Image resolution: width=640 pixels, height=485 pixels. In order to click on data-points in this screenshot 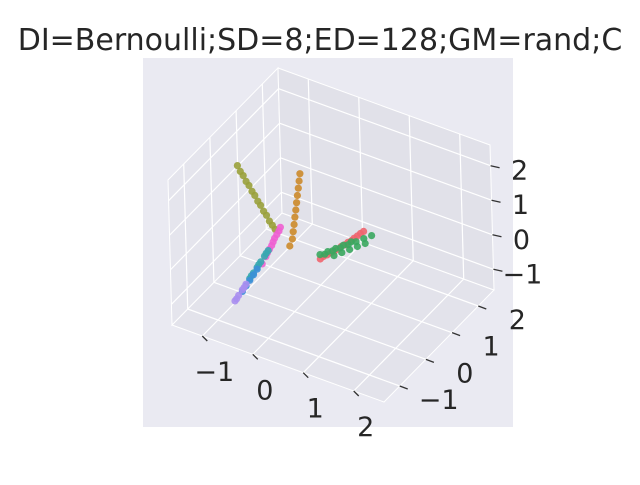, I will do `click(303, 233)`.